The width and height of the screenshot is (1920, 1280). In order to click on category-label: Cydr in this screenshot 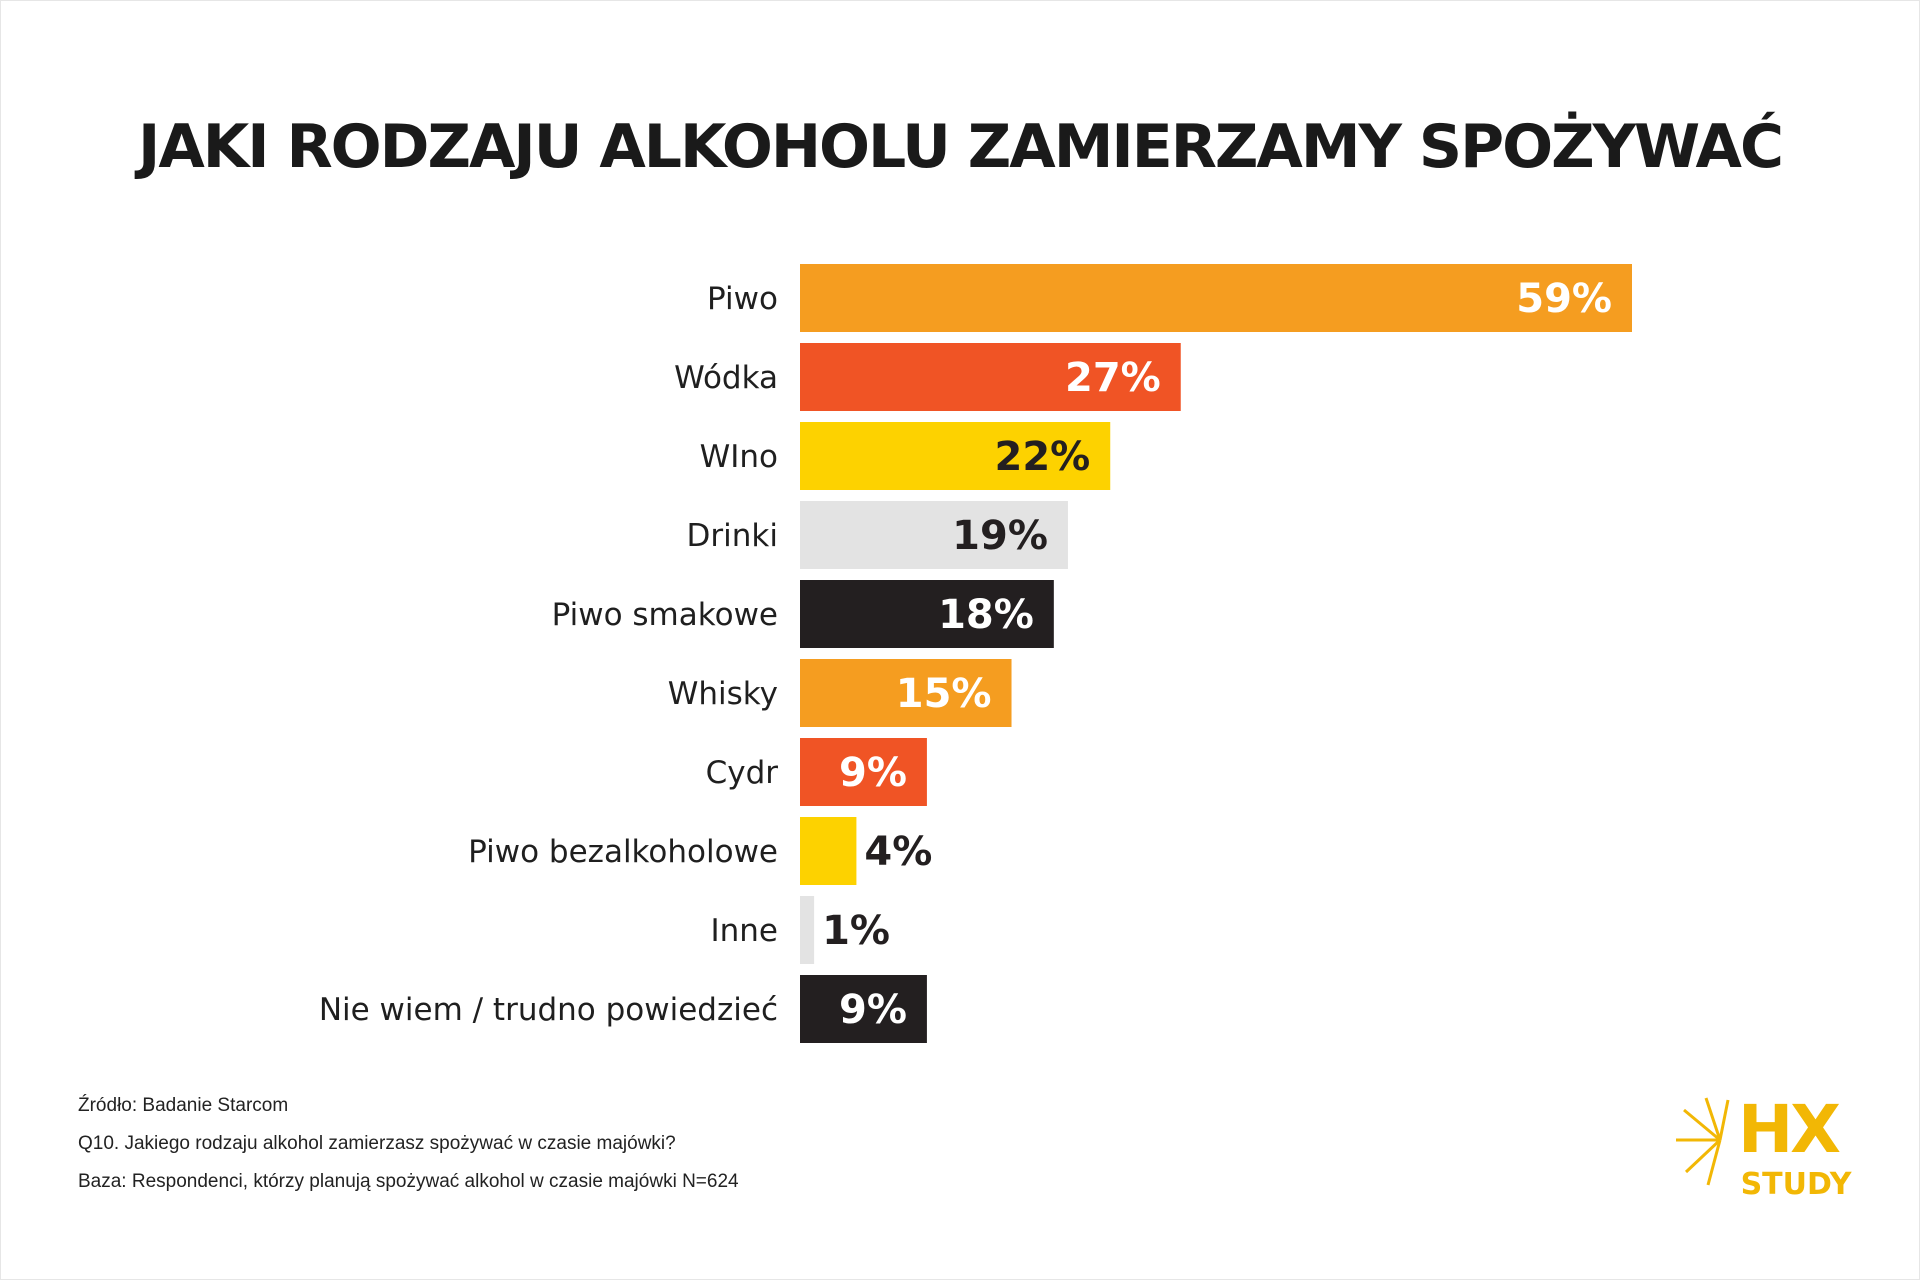, I will do `click(742, 773)`.